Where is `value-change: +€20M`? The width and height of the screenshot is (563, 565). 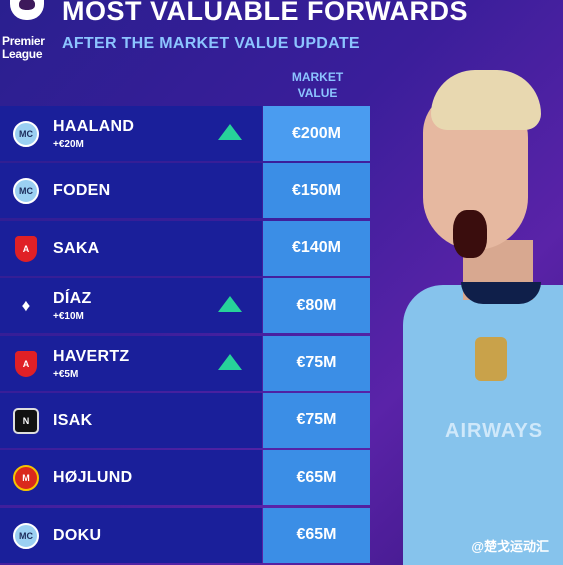 value-change: +€20M is located at coordinates (68, 144).